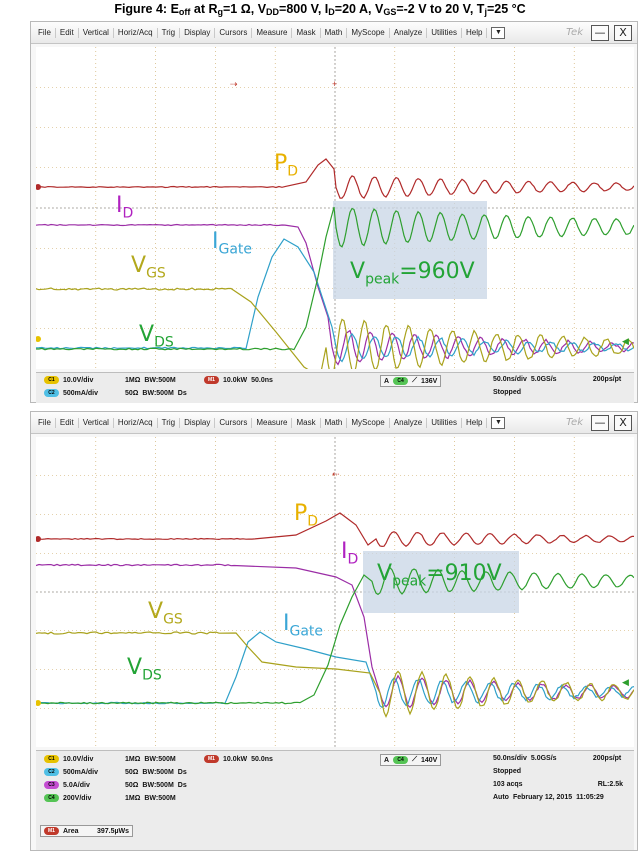 Image resolution: width=640 pixels, height=851 pixels. What do you see at coordinates (507, 771) in the screenshot?
I see `run-state: Stopped` at bounding box center [507, 771].